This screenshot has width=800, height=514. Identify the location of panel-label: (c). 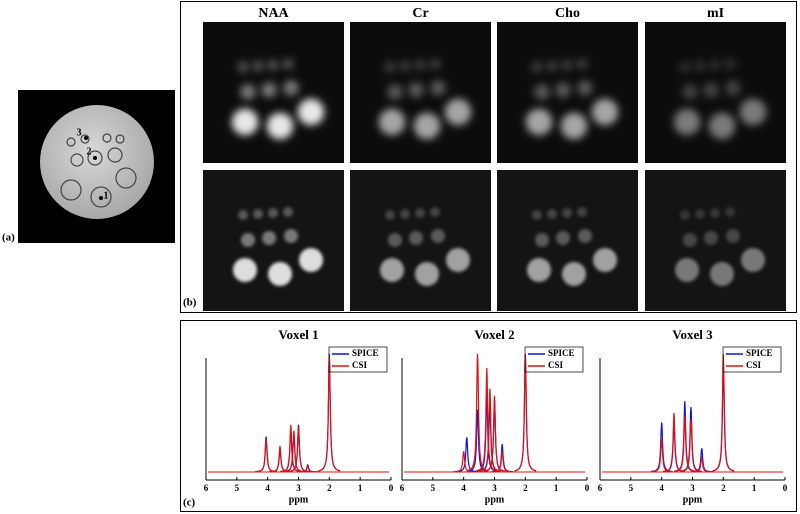
(189, 503).